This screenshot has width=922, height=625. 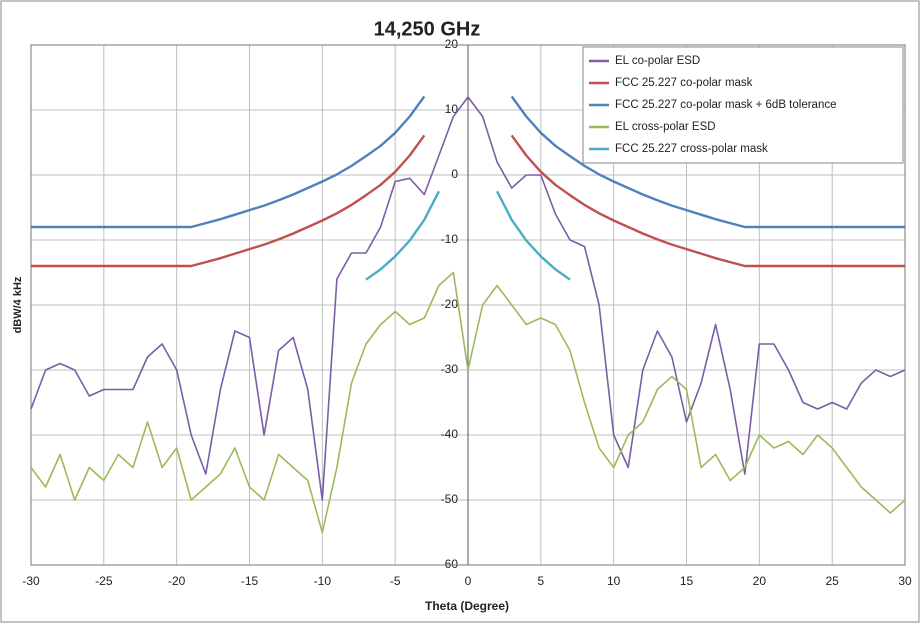 I want to click on y-tick-label: 0, so click(x=454, y=174).